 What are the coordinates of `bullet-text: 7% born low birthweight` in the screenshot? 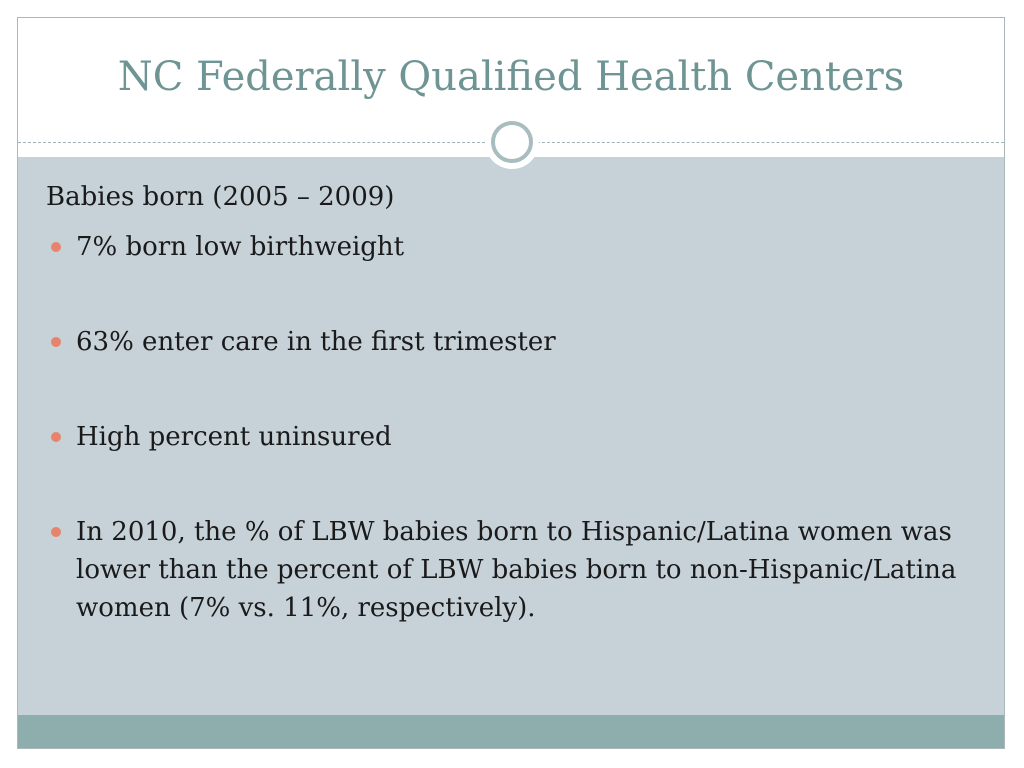 It's located at (240, 247).